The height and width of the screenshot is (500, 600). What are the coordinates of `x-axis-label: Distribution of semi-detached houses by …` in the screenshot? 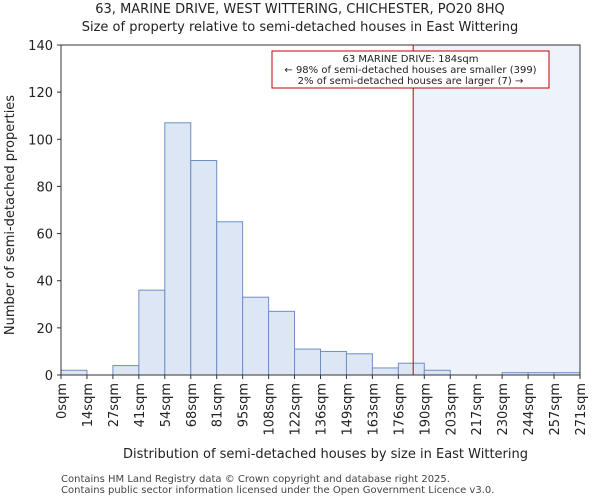 It's located at (325, 454).